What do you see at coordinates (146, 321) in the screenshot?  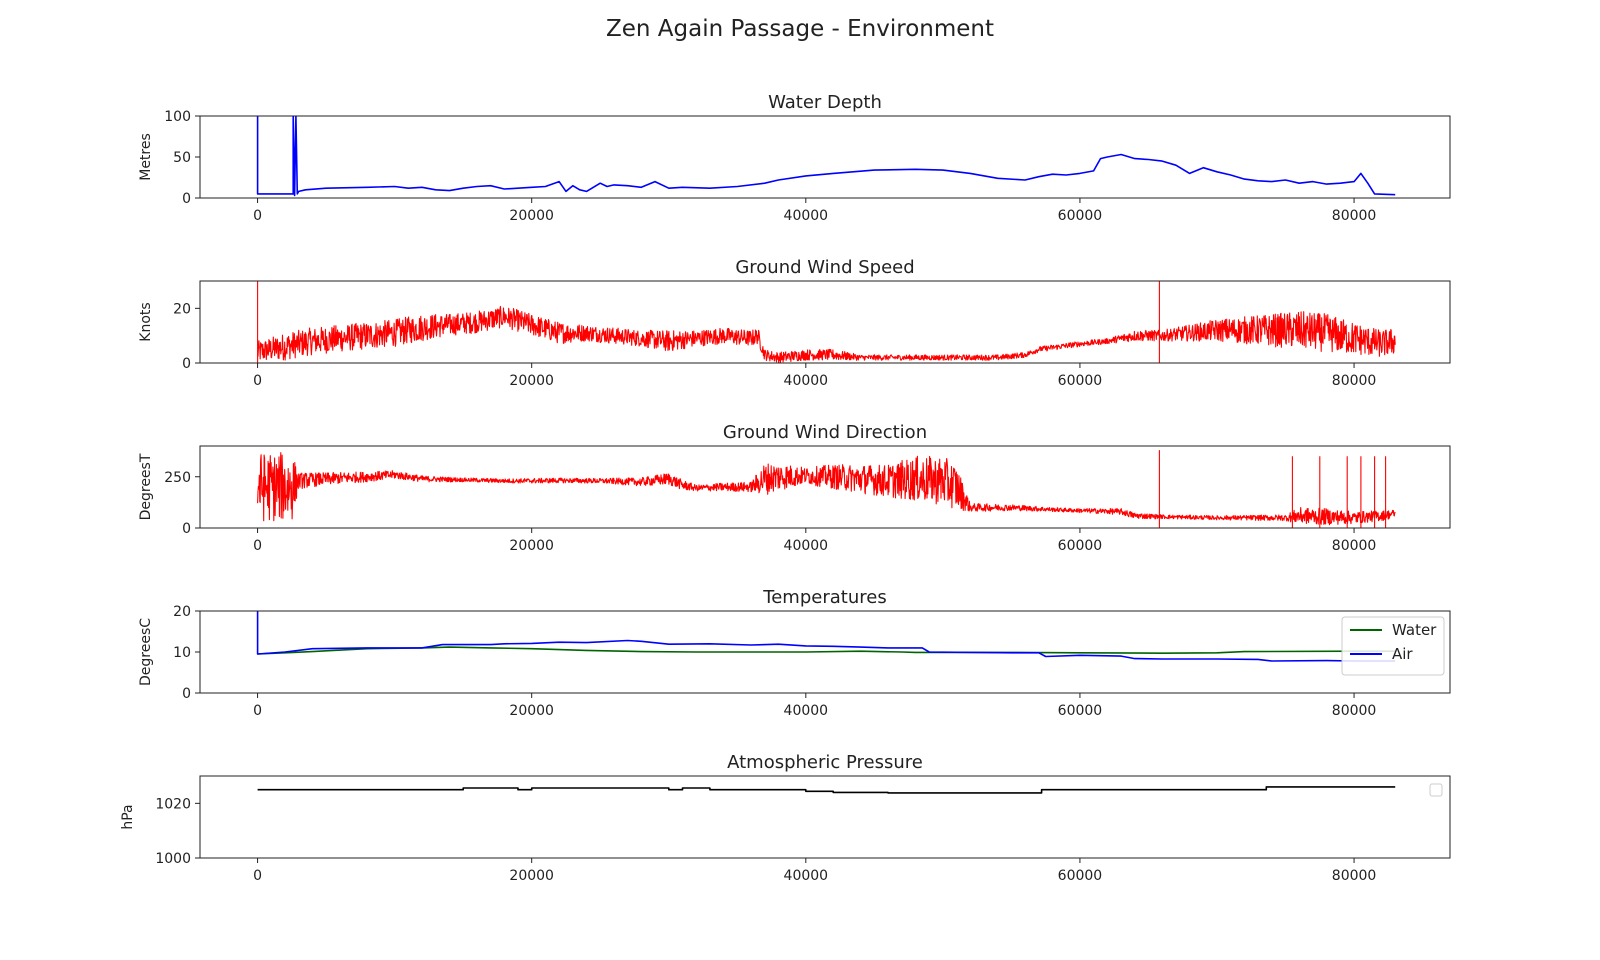 I see `y-axis-label: Knots` at bounding box center [146, 321].